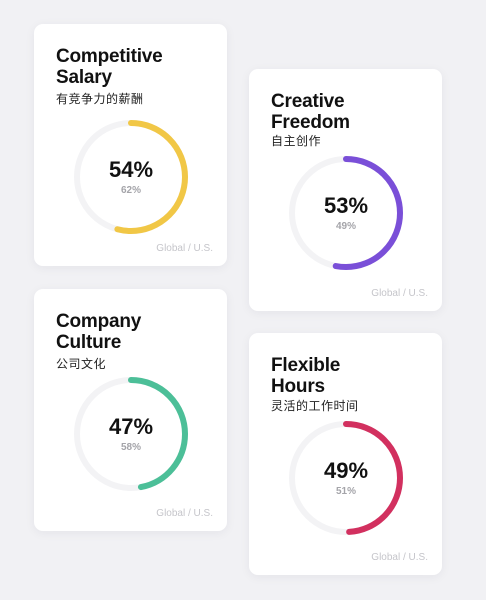 The image size is (486, 600). Describe the element at coordinates (131, 426) in the screenshot. I see `primary-percentage: 47%` at that location.